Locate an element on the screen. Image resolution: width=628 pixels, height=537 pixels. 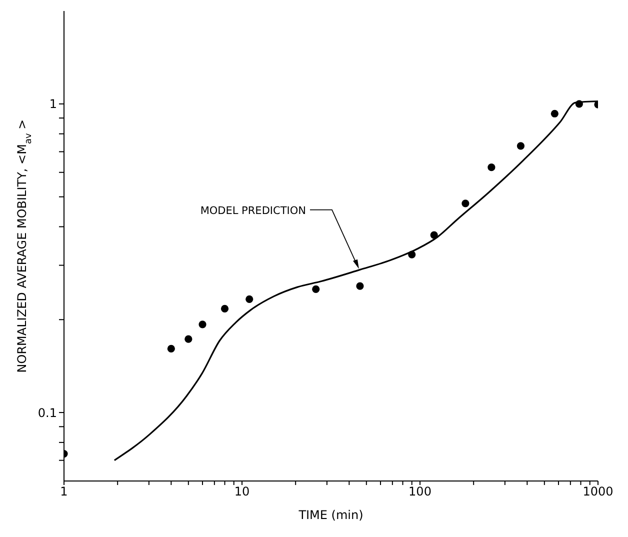
x-tick-label: 1 is located at coordinates (64, 491).